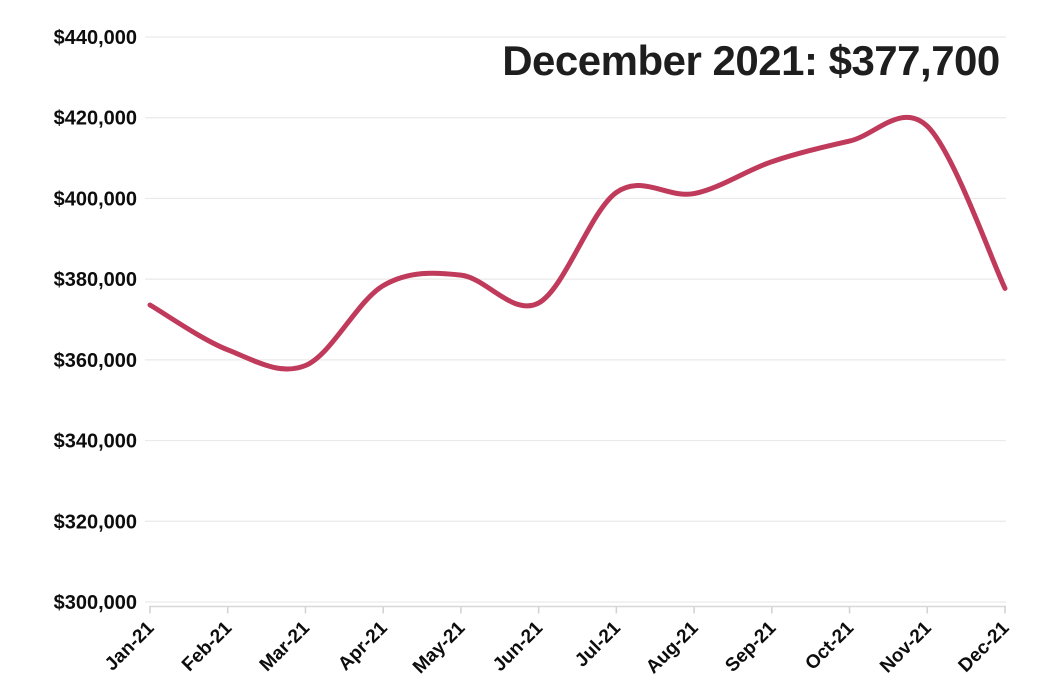  I want to click on y-axis-label: $340,000, so click(95, 442).